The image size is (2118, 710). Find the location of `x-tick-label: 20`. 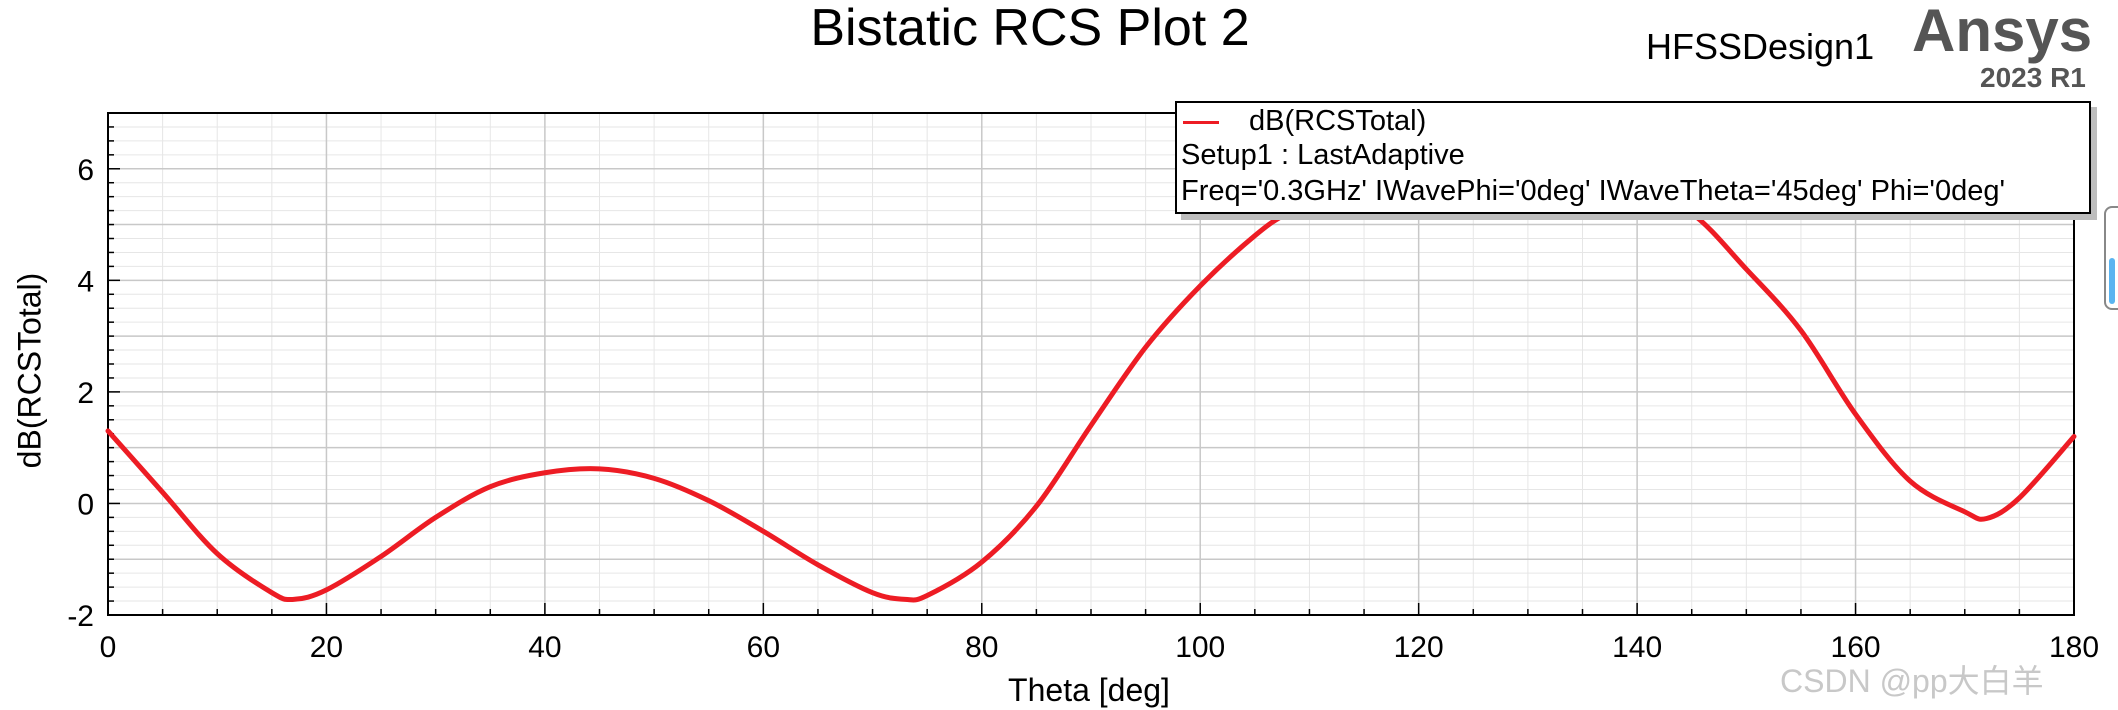

x-tick-label: 20 is located at coordinates (326, 647).